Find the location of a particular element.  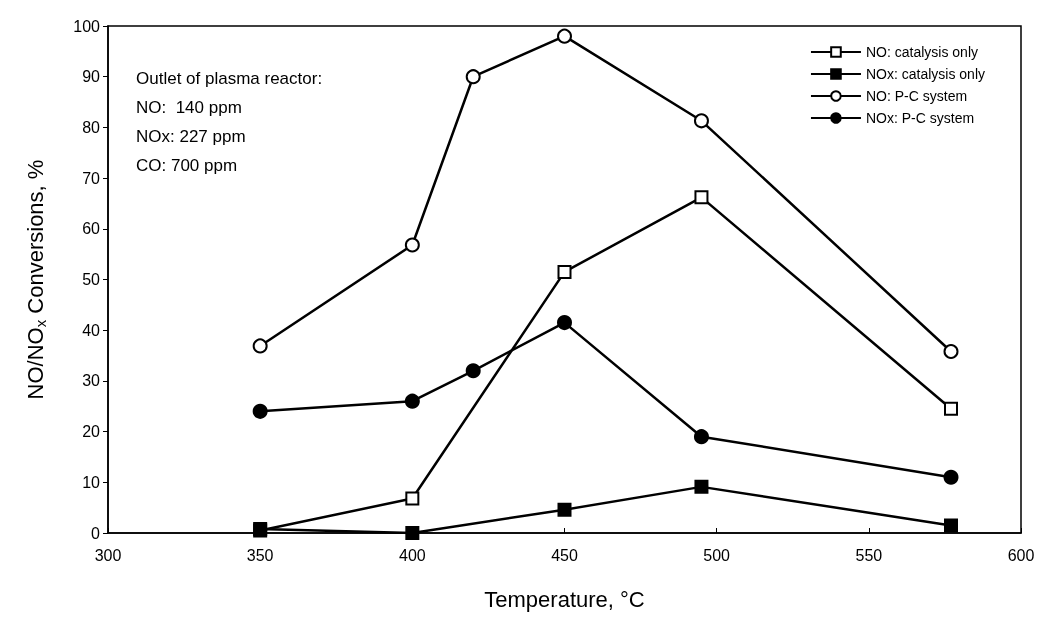

y-tick-label: 10 is located at coordinates (91, 482).